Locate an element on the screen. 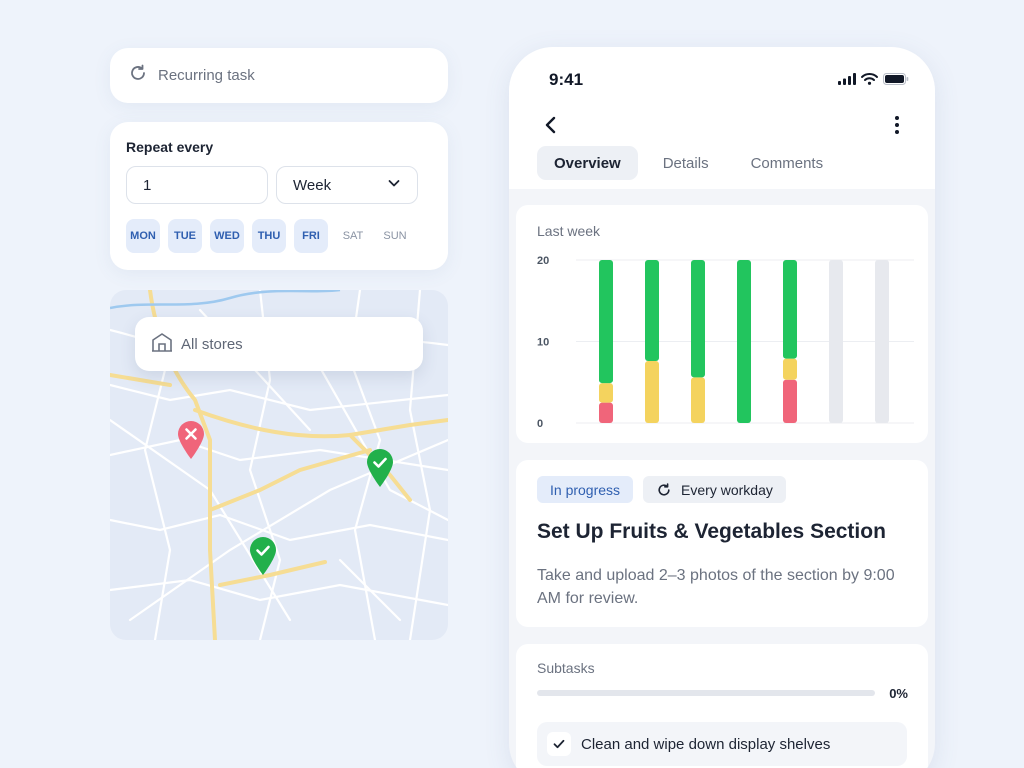 The image size is (1024, 768). day-mon-toggle: MON is located at coordinates (143, 236).